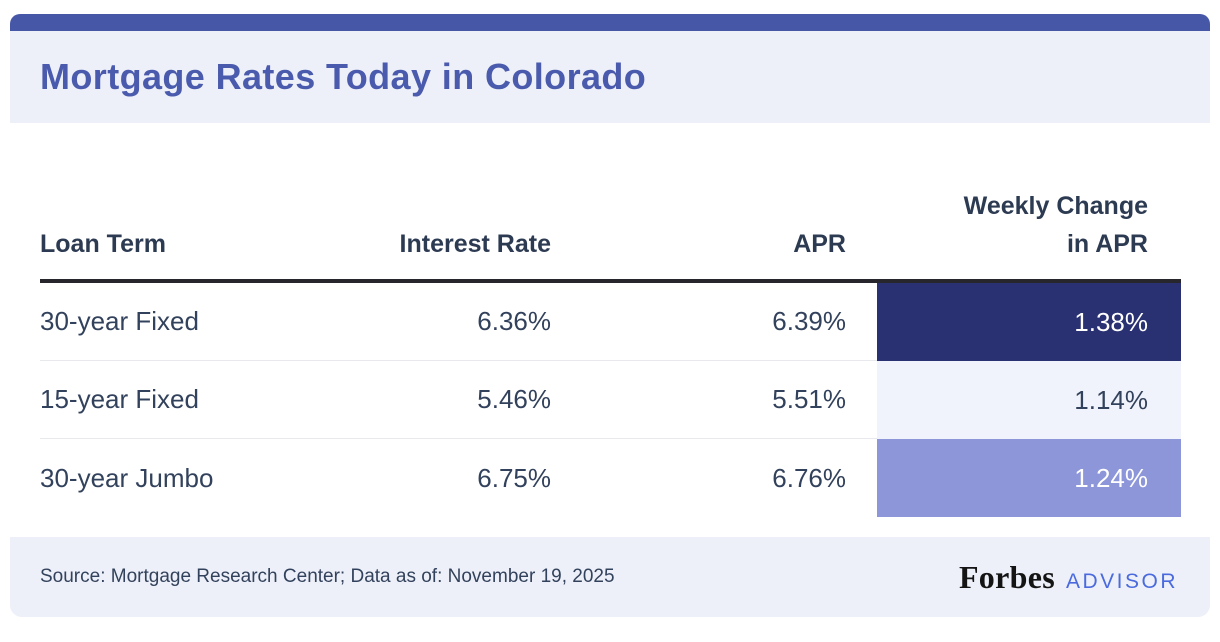  I want to click on table-row: 30-year Jumbo 6.75% 6.76% 1.24%, so click(610, 478).